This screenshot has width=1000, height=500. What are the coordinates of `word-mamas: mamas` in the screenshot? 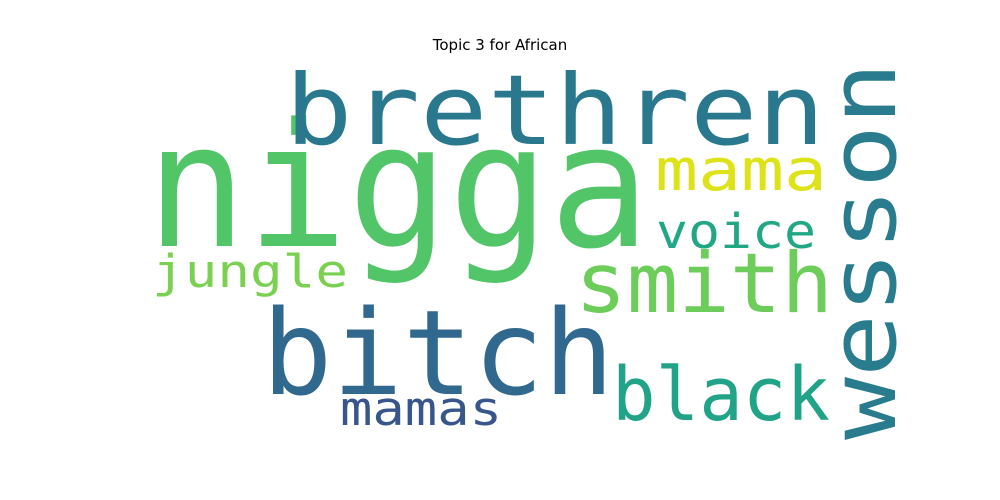 It's located at (421, 409).